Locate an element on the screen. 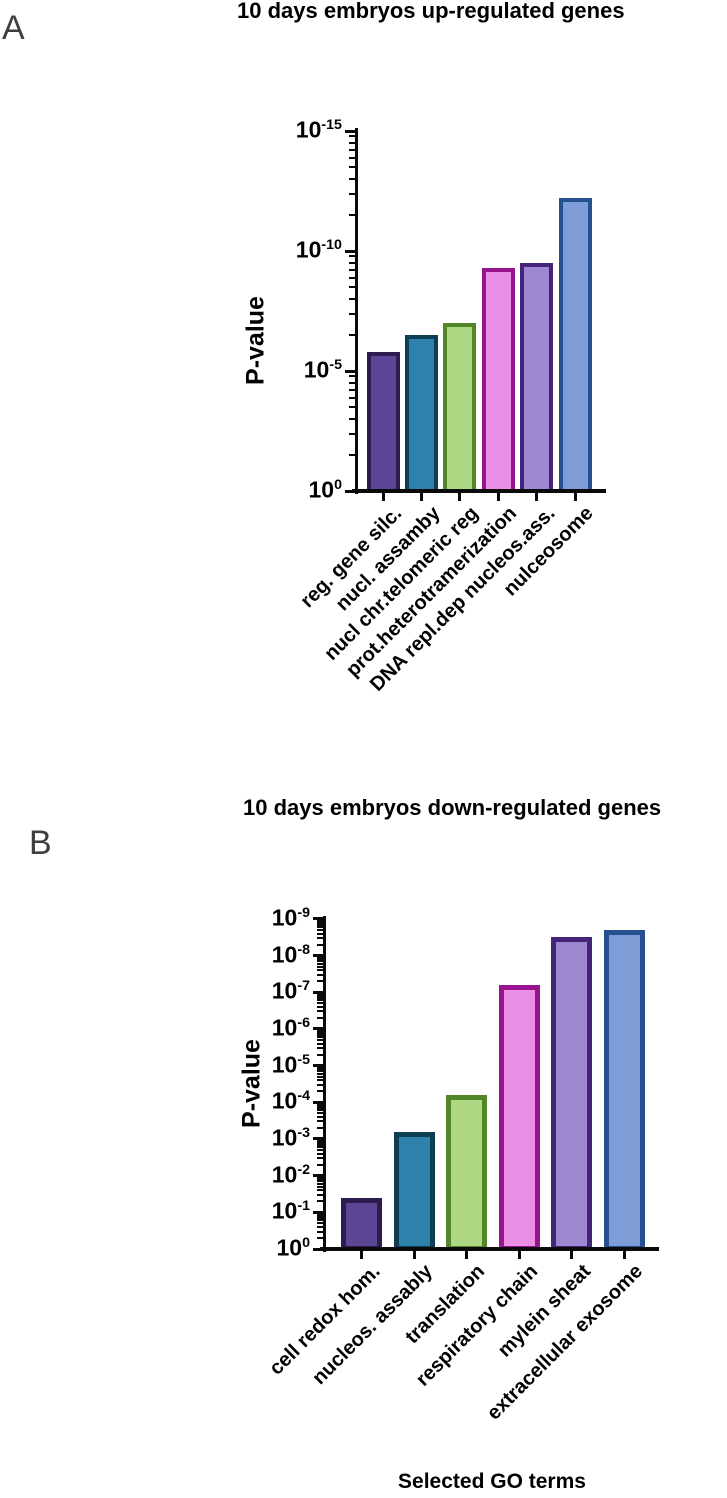 Image resolution: width=727 pixels, height=1498 pixels. bar-prot-heterotramerization is located at coordinates (498, 380).